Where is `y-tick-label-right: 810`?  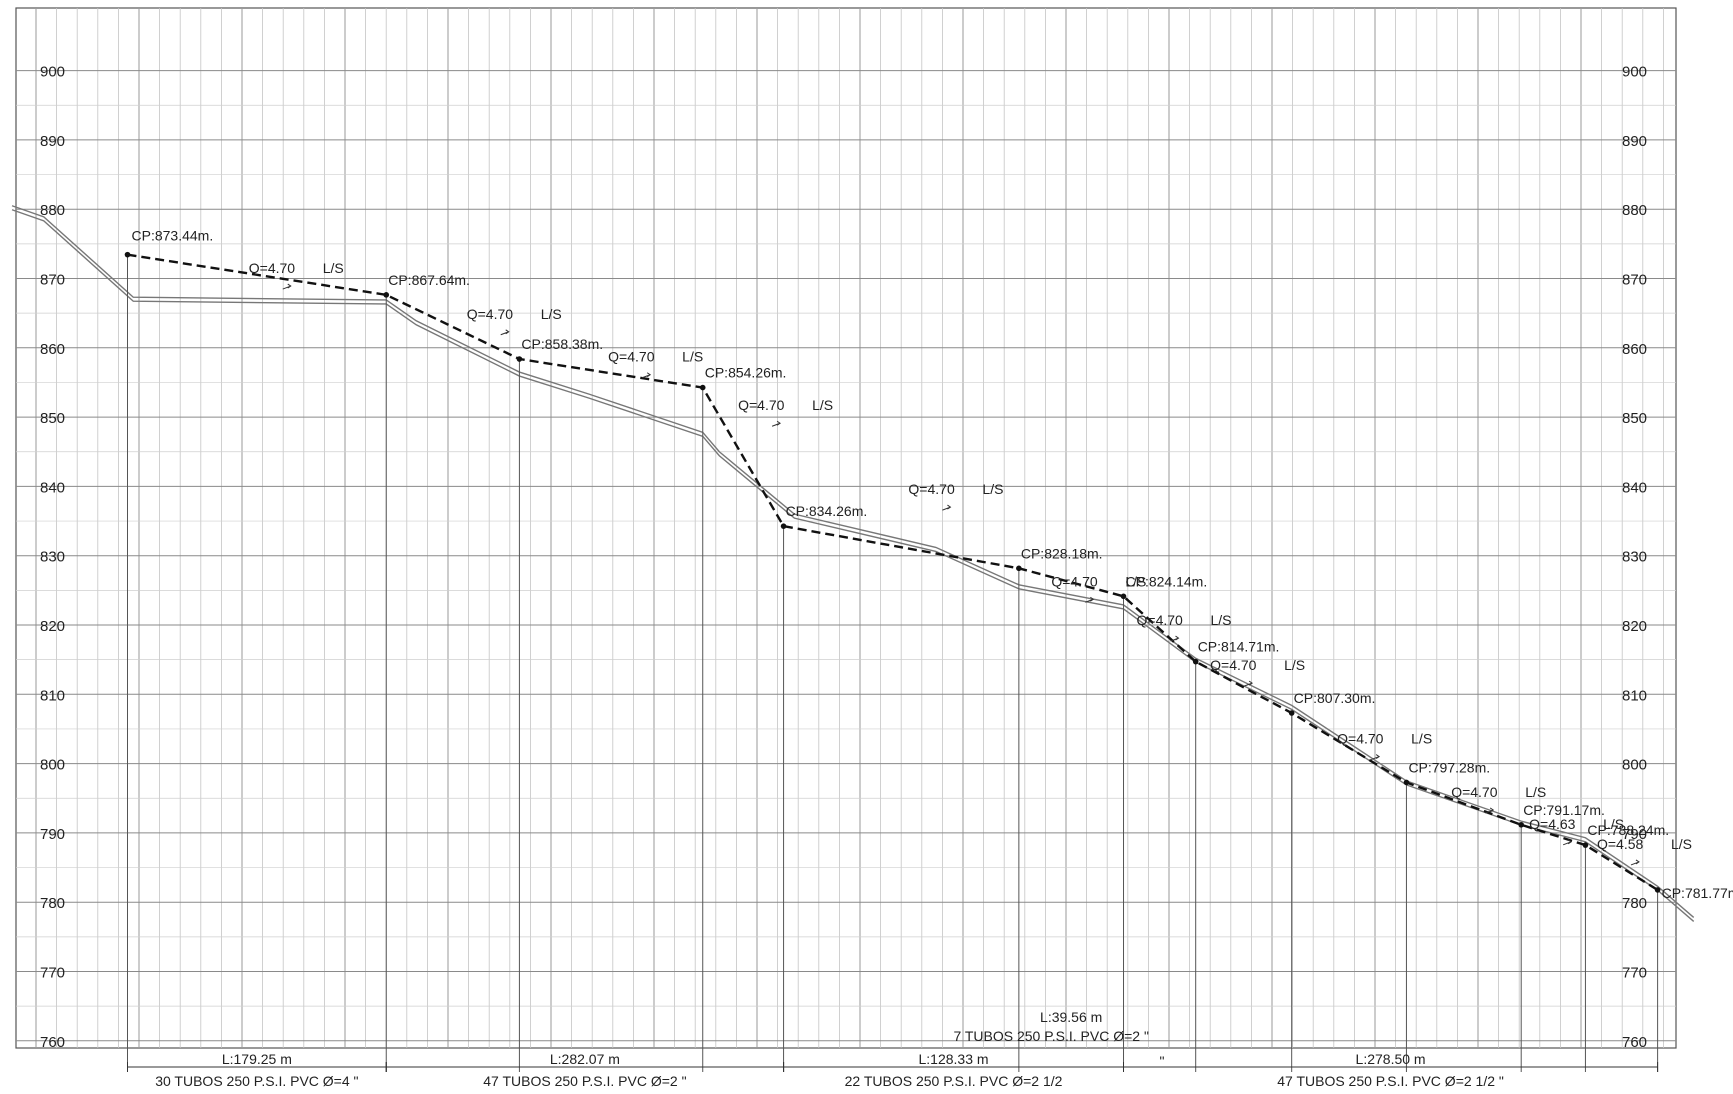
y-tick-label-right: 810 is located at coordinates (1634, 695).